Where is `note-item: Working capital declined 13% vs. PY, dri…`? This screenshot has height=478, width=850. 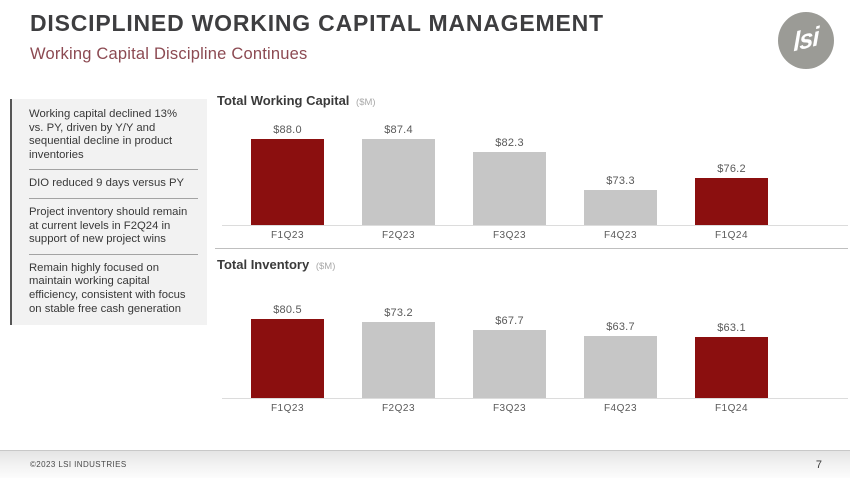
note-item: Working capital declined 13% vs. PY, dri… is located at coordinates (113, 136).